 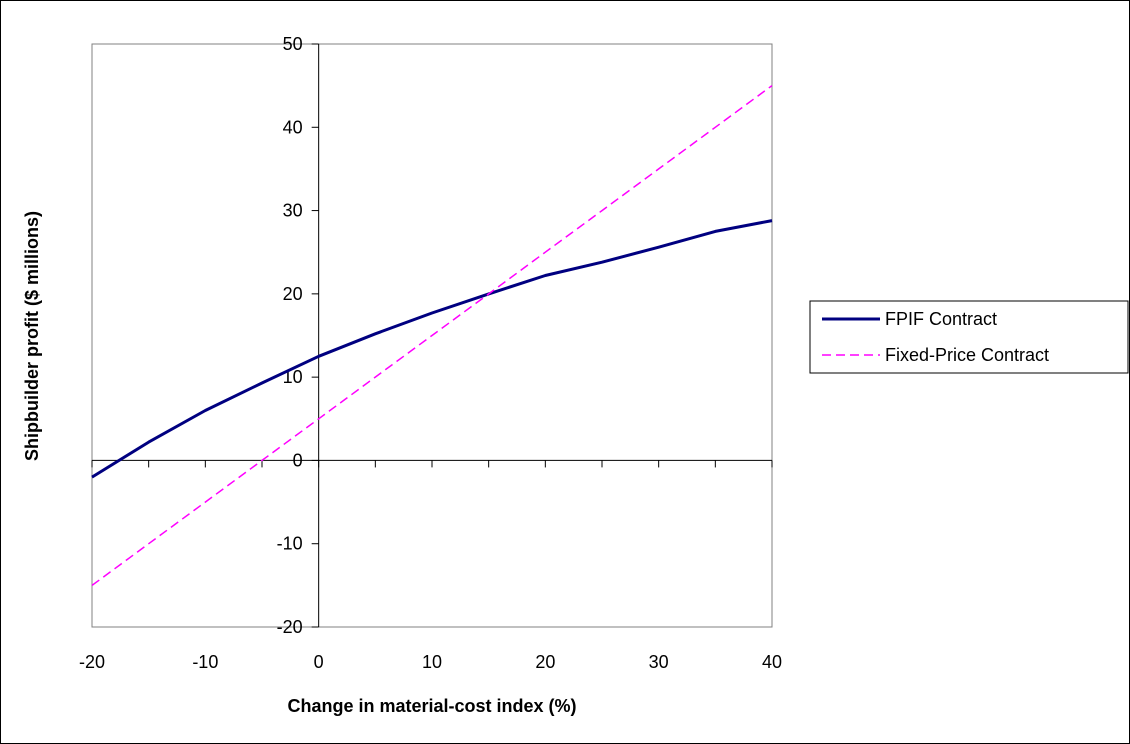 What do you see at coordinates (92, 662) in the screenshot?
I see `x-tick-label: -20` at bounding box center [92, 662].